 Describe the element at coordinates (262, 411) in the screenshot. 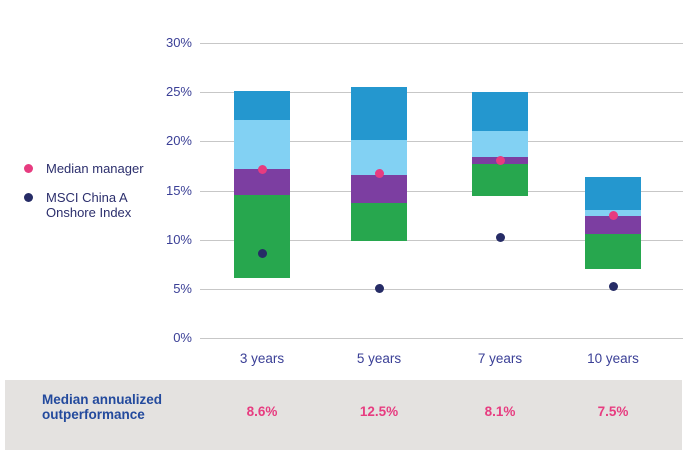

I see `outperformance-value: 8.6%` at that location.